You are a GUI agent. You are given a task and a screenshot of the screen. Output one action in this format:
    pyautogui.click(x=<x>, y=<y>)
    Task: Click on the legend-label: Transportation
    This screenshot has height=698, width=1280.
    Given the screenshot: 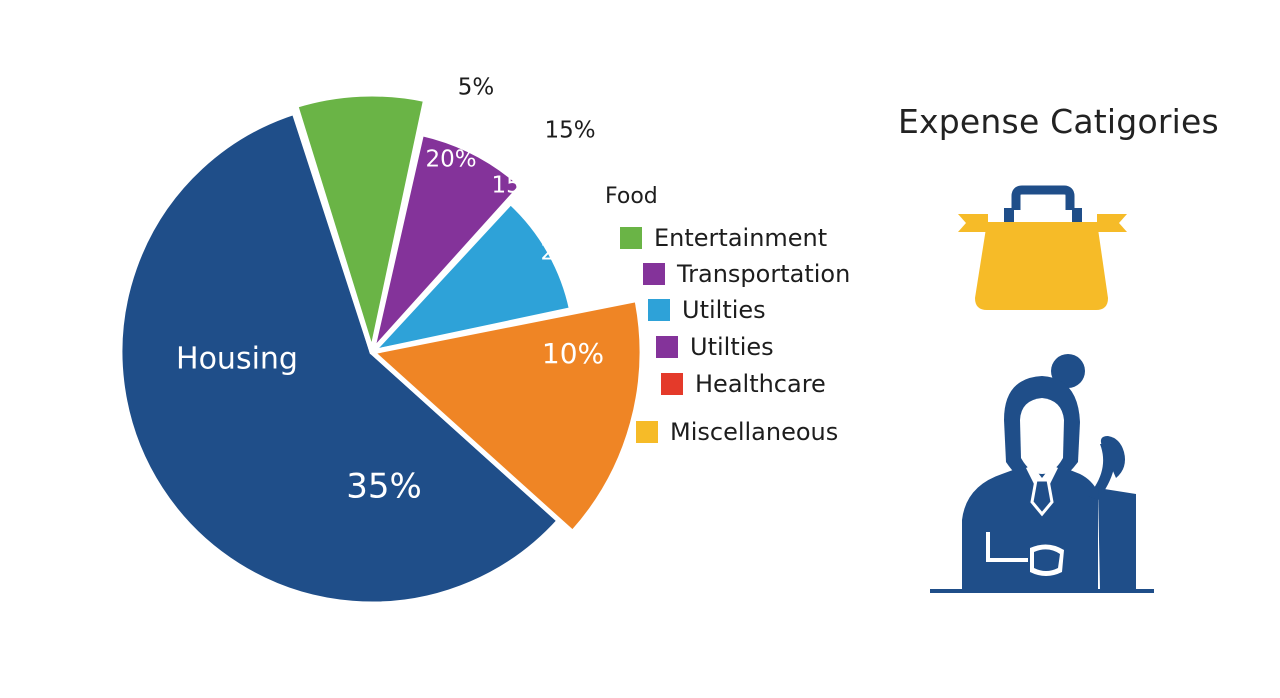 What is the action you would take?
    pyautogui.click(x=764, y=274)
    